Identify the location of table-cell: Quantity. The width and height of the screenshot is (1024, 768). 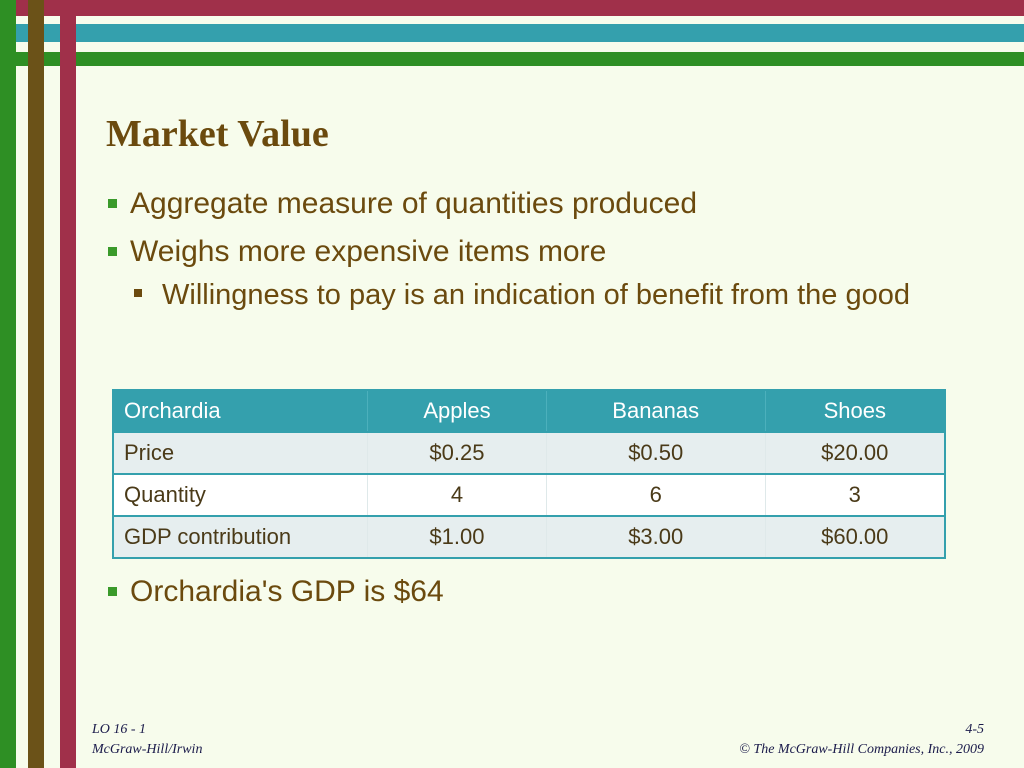
(240, 494).